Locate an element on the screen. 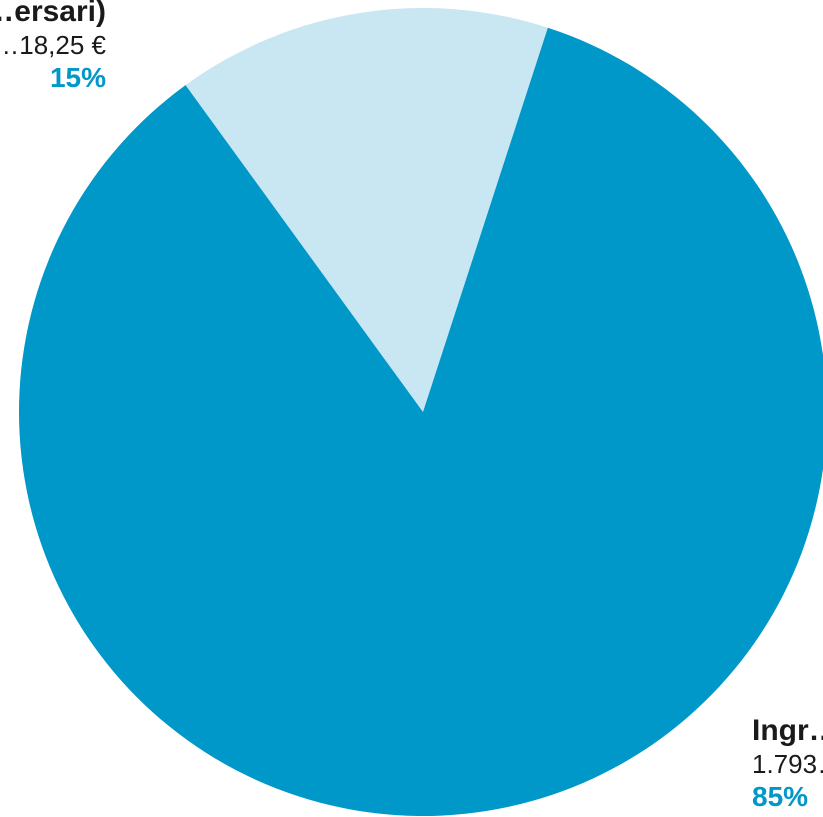 The width and height of the screenshot is (823, 817). slice-label-top-left: …ersari) …18,25 € 15% is located at coordinates (53, 47).